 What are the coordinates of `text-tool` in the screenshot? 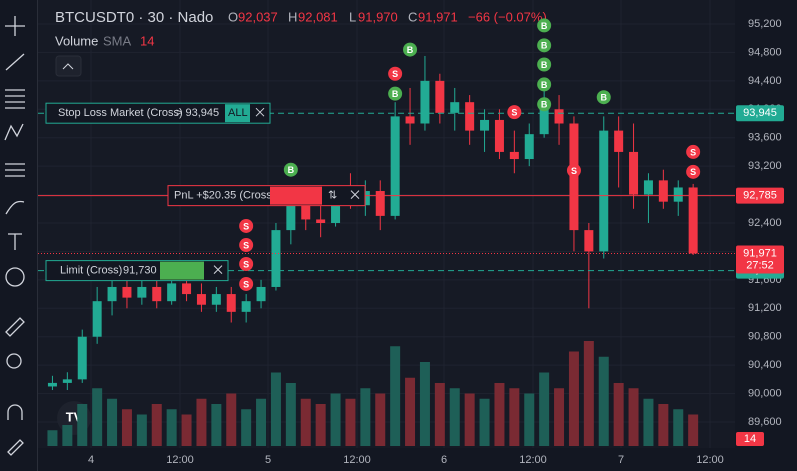 It's located at (15, 241).